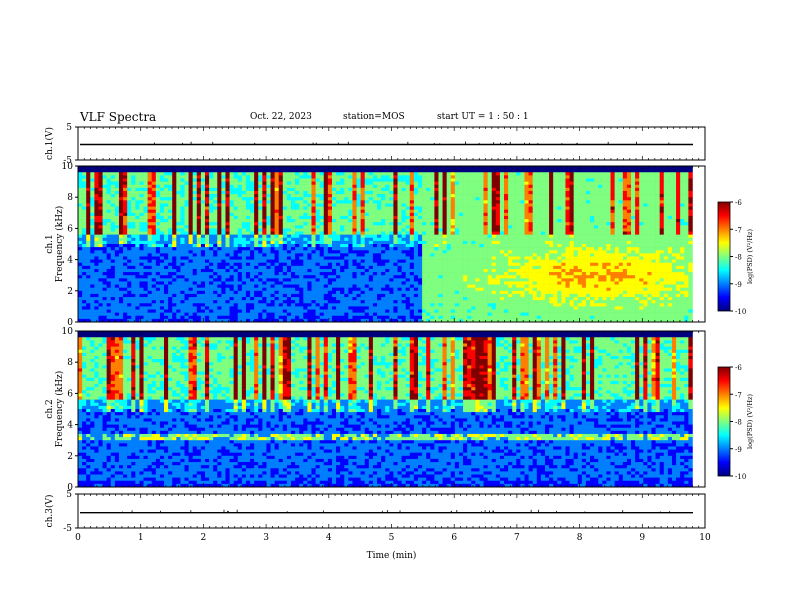 This screenshot has height=612, width=792. Describe the element at coordinates (50, 243) in the screenshot. I see `ch1-ylabel: ch.1` at that location.